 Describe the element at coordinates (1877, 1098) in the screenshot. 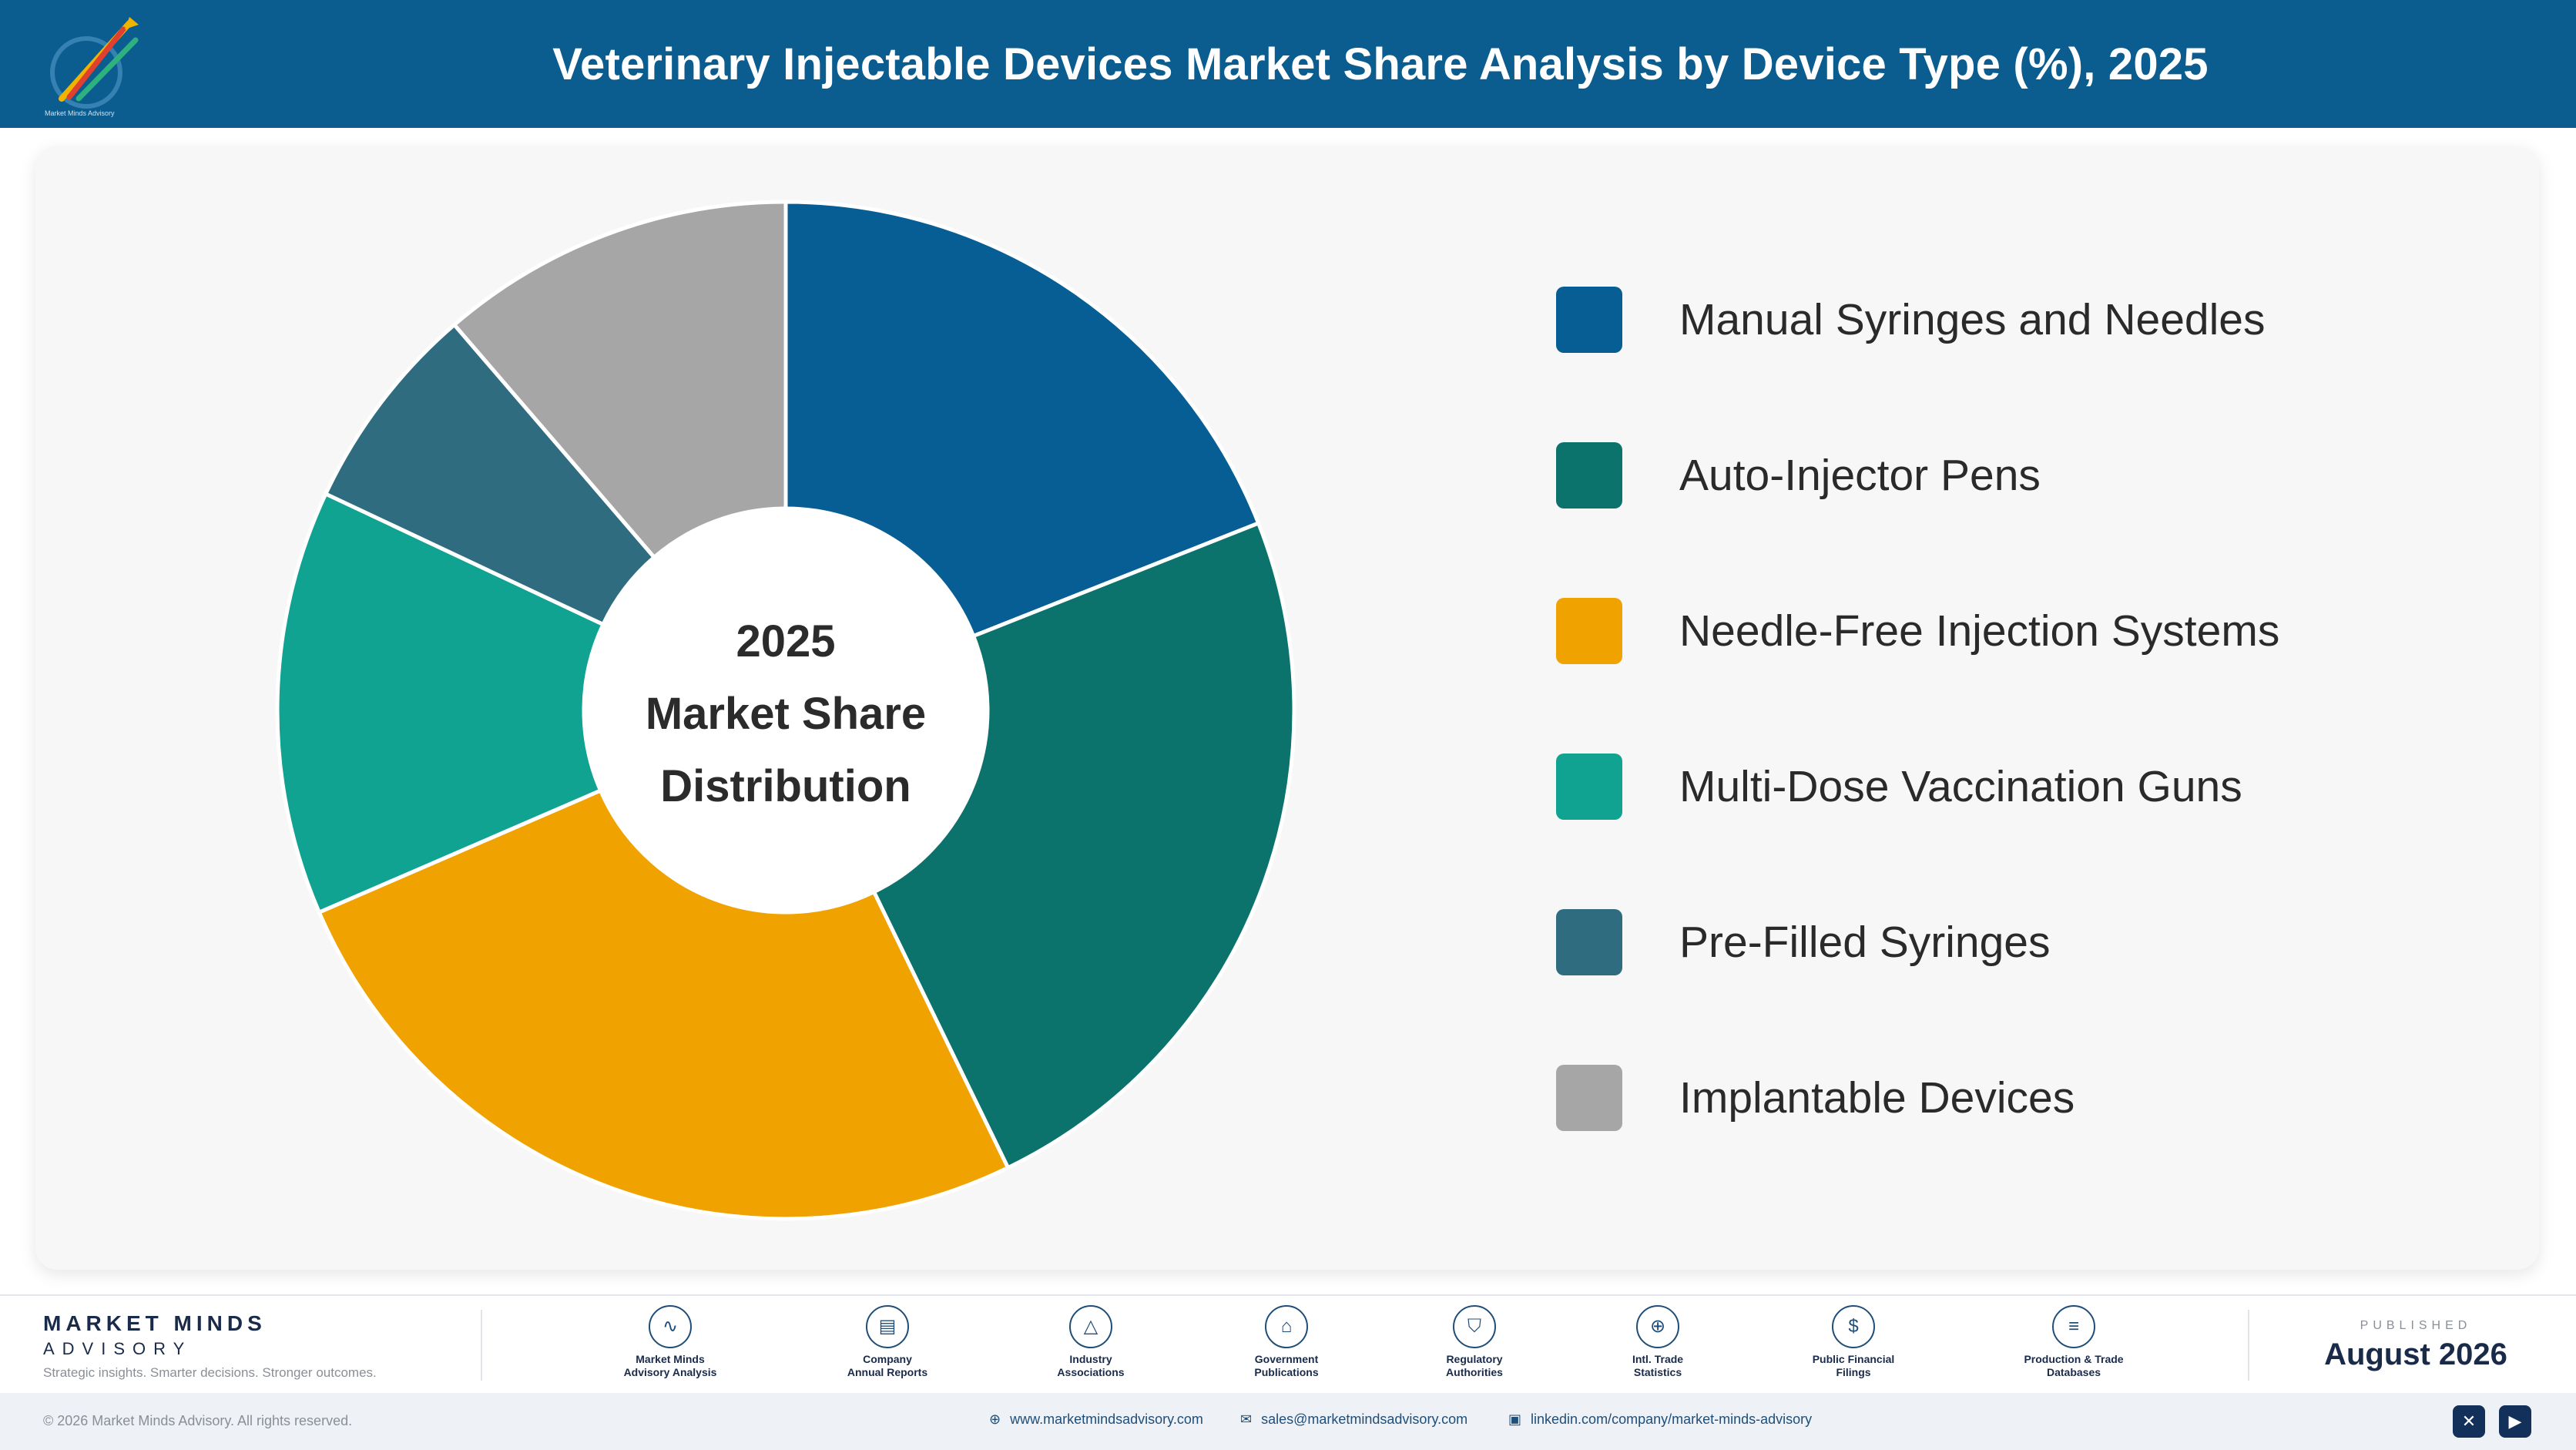

I see `legend-label: Implantable Devices` at that location.